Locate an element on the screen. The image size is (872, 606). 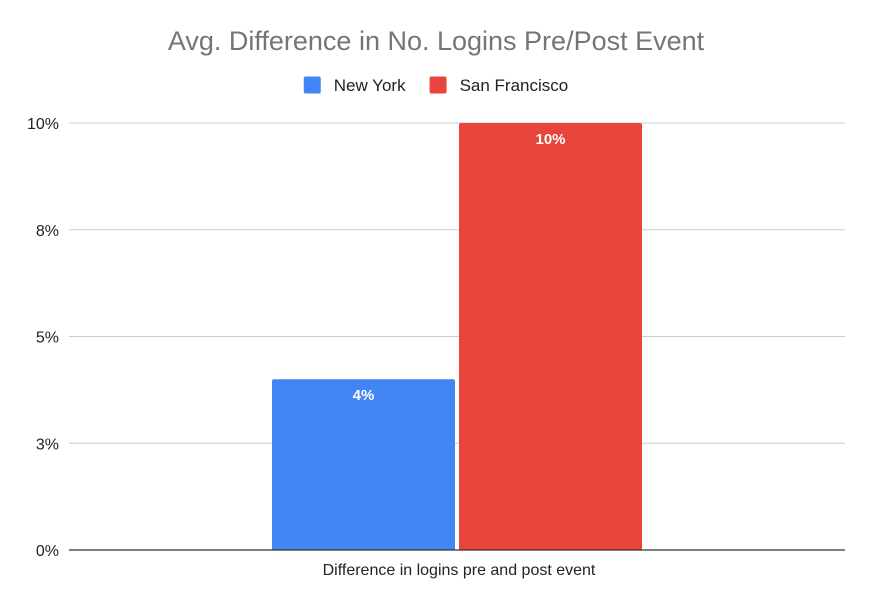
x-axis: Difference in logins pre and post event is located at coordinates (457, 564).